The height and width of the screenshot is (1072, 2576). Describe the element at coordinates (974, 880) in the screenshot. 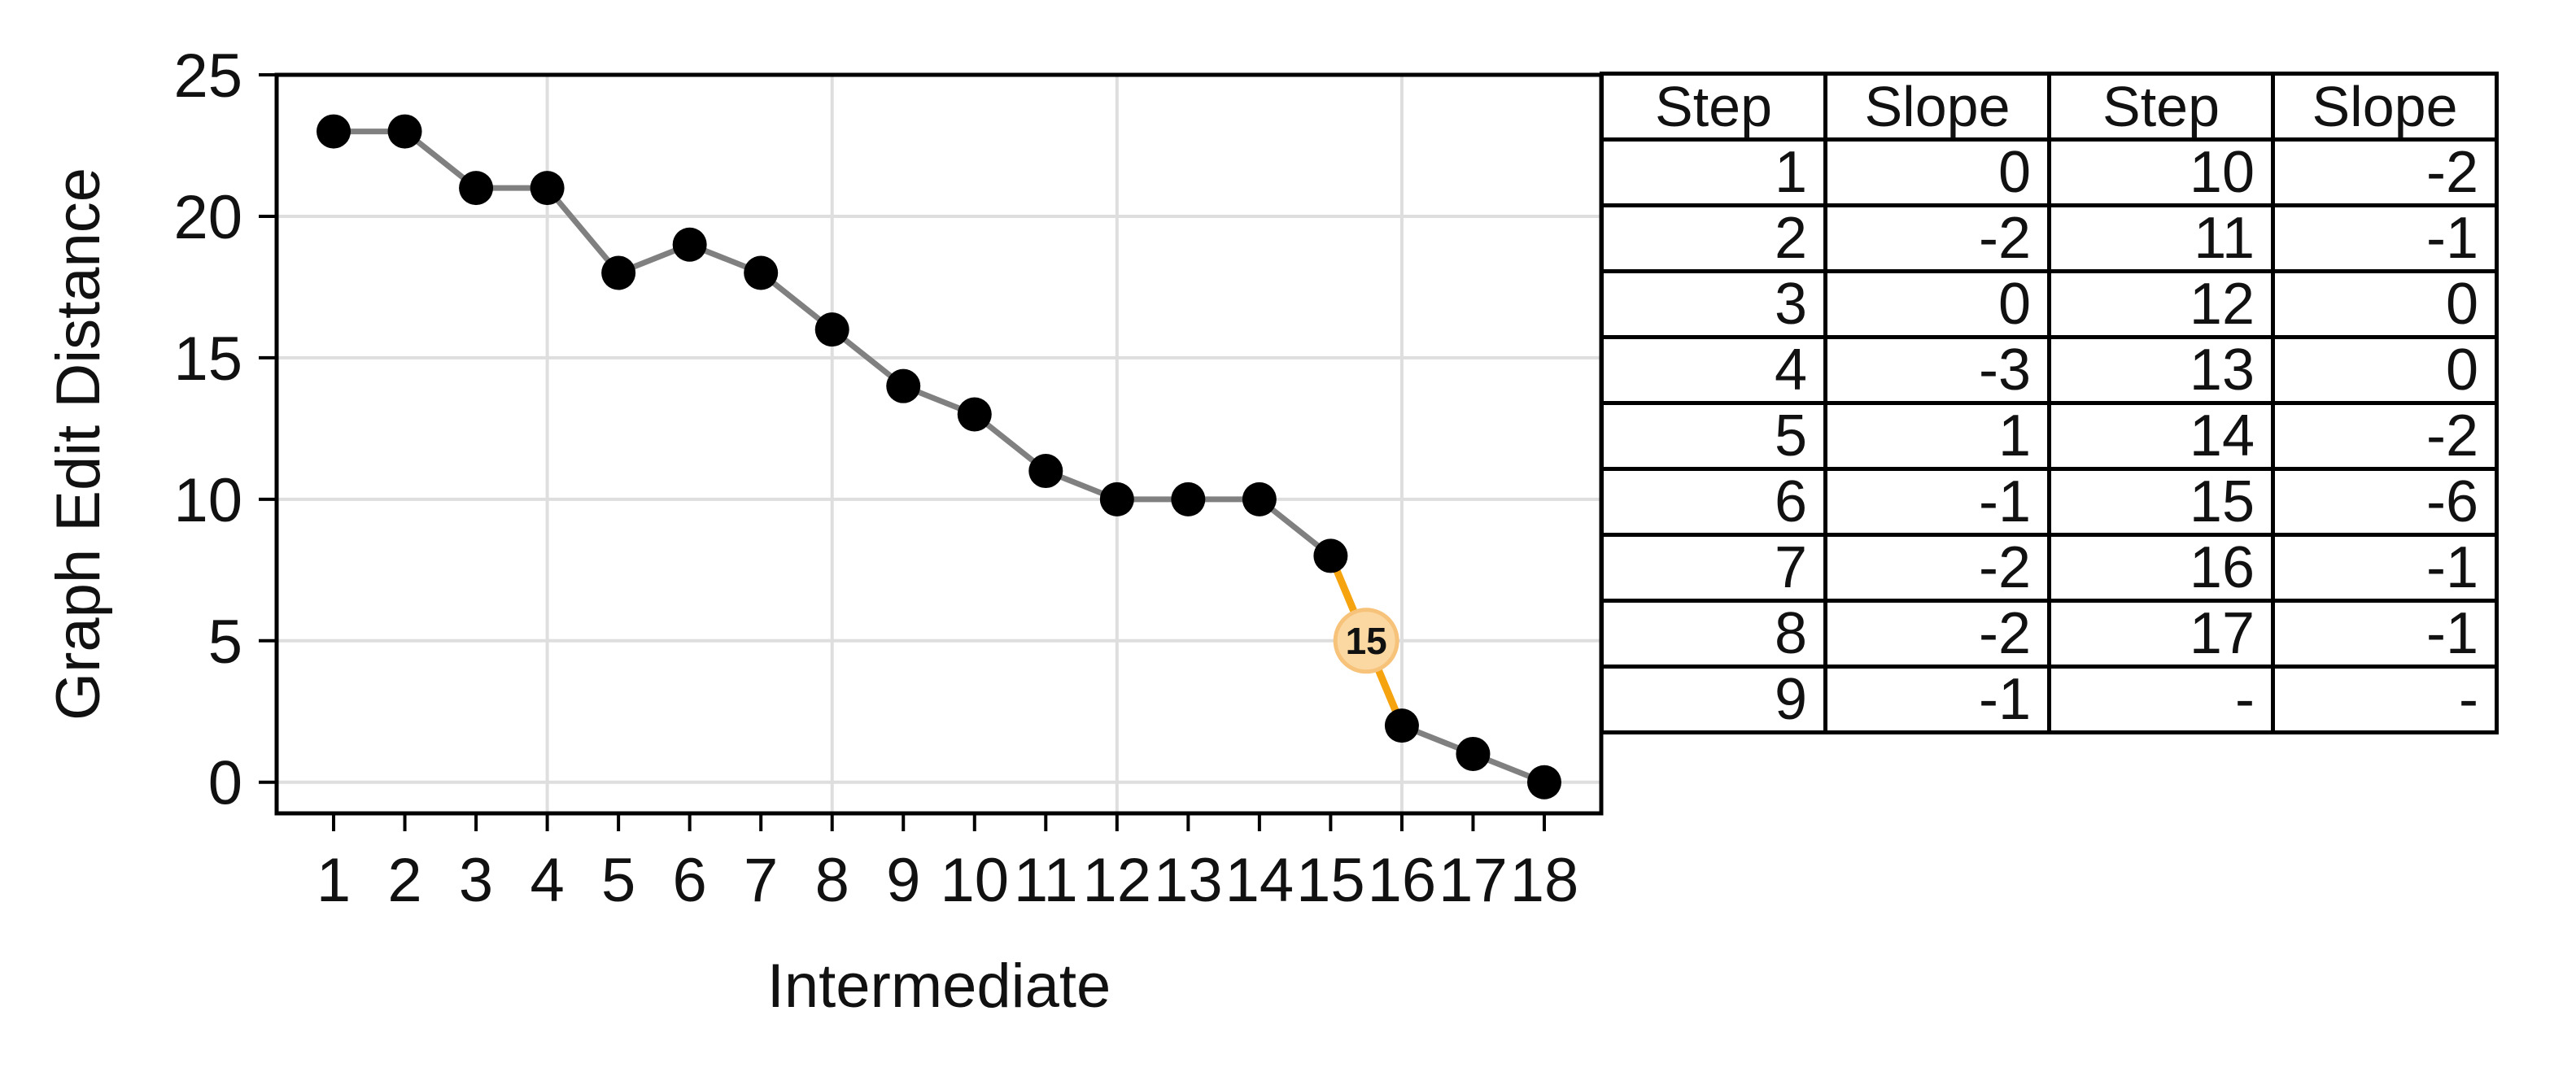

I see `x-tick-label: 10` at that location.